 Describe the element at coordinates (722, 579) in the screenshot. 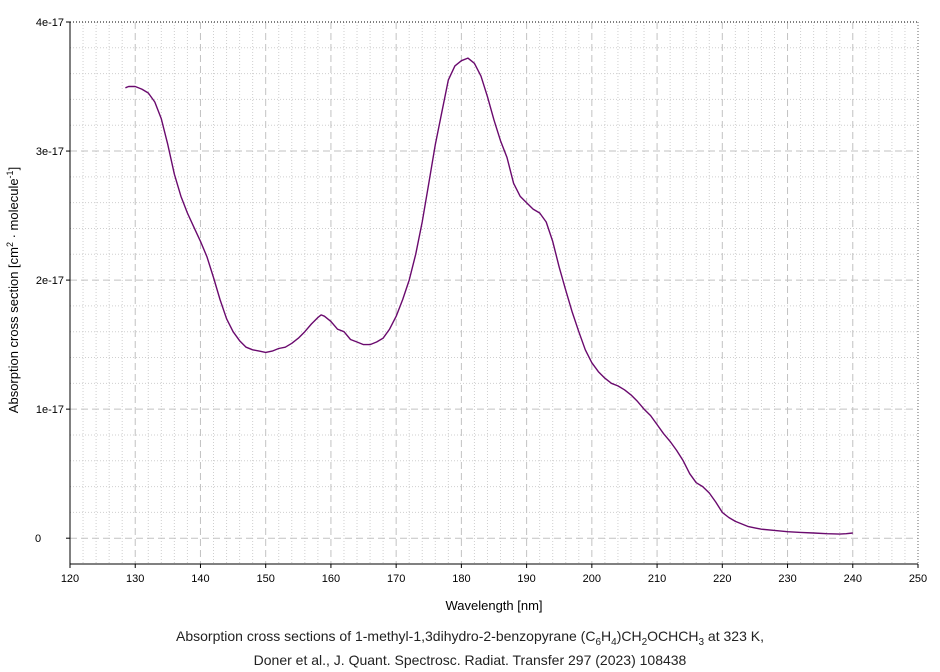

I see `x-tick-label: 220` at that location.